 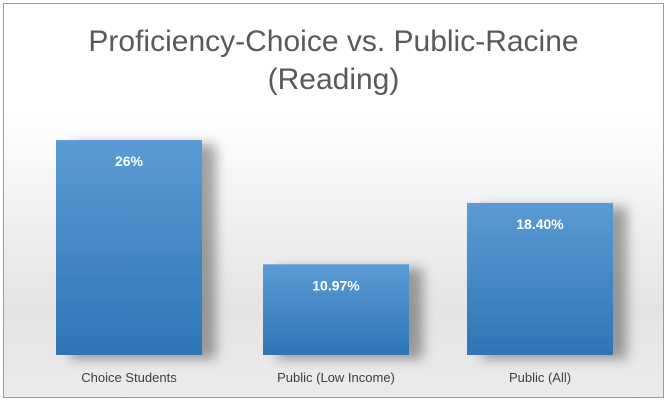 What do you see at coordinates (129, 247) in the screenshot?
I see `bar-choice-students` at bounding box center [129, 247].